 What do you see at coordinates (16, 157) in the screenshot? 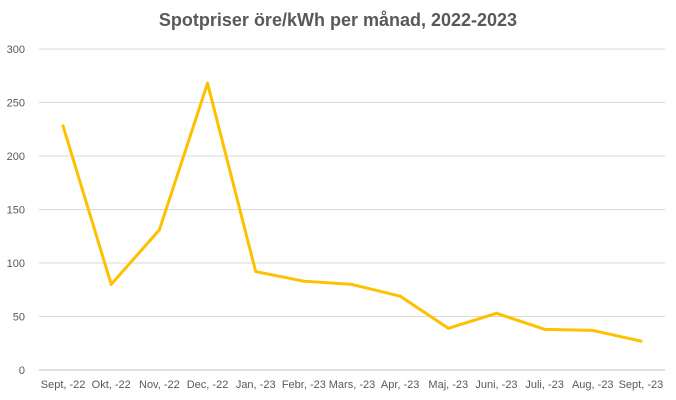
I see `y-tick-label: 200` at bounding box center [16, 157].